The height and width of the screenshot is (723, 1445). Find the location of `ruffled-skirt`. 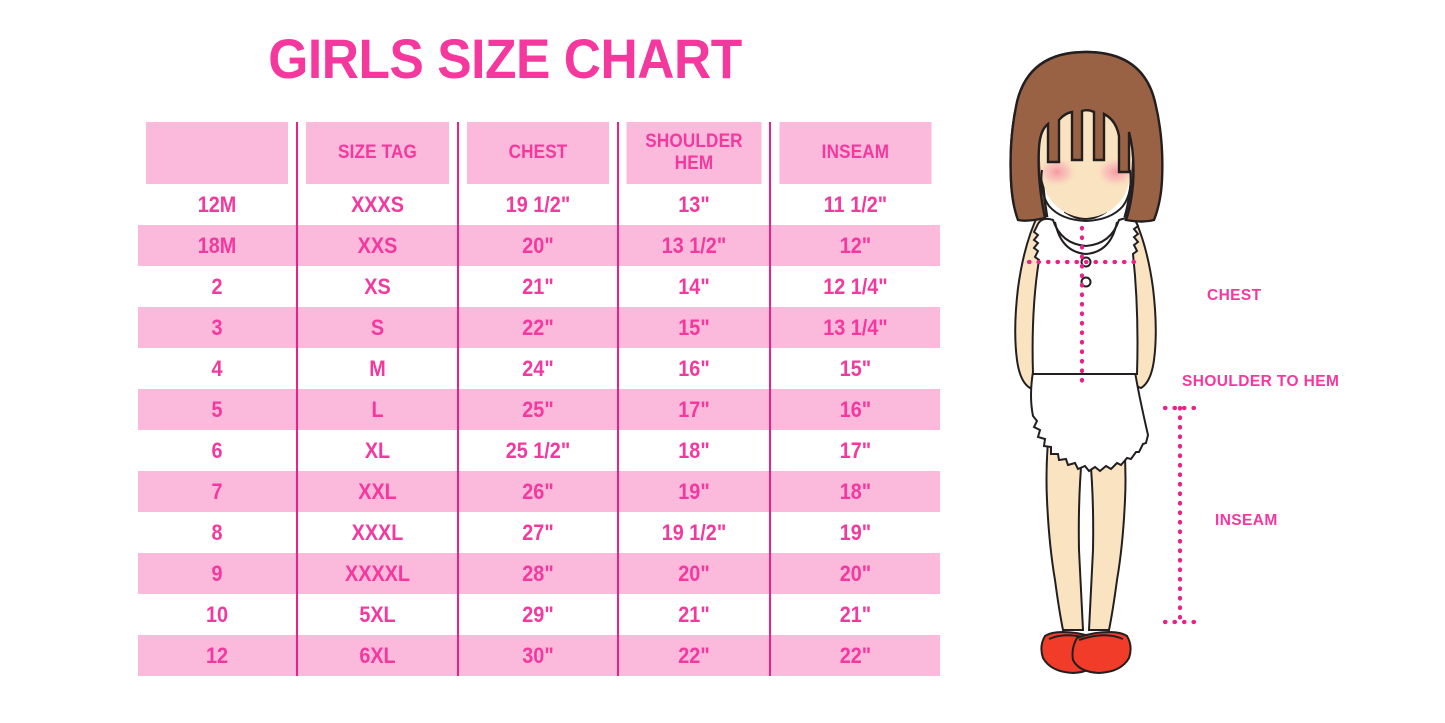

ruffled-skirt is located at coordinates (1090, 422).